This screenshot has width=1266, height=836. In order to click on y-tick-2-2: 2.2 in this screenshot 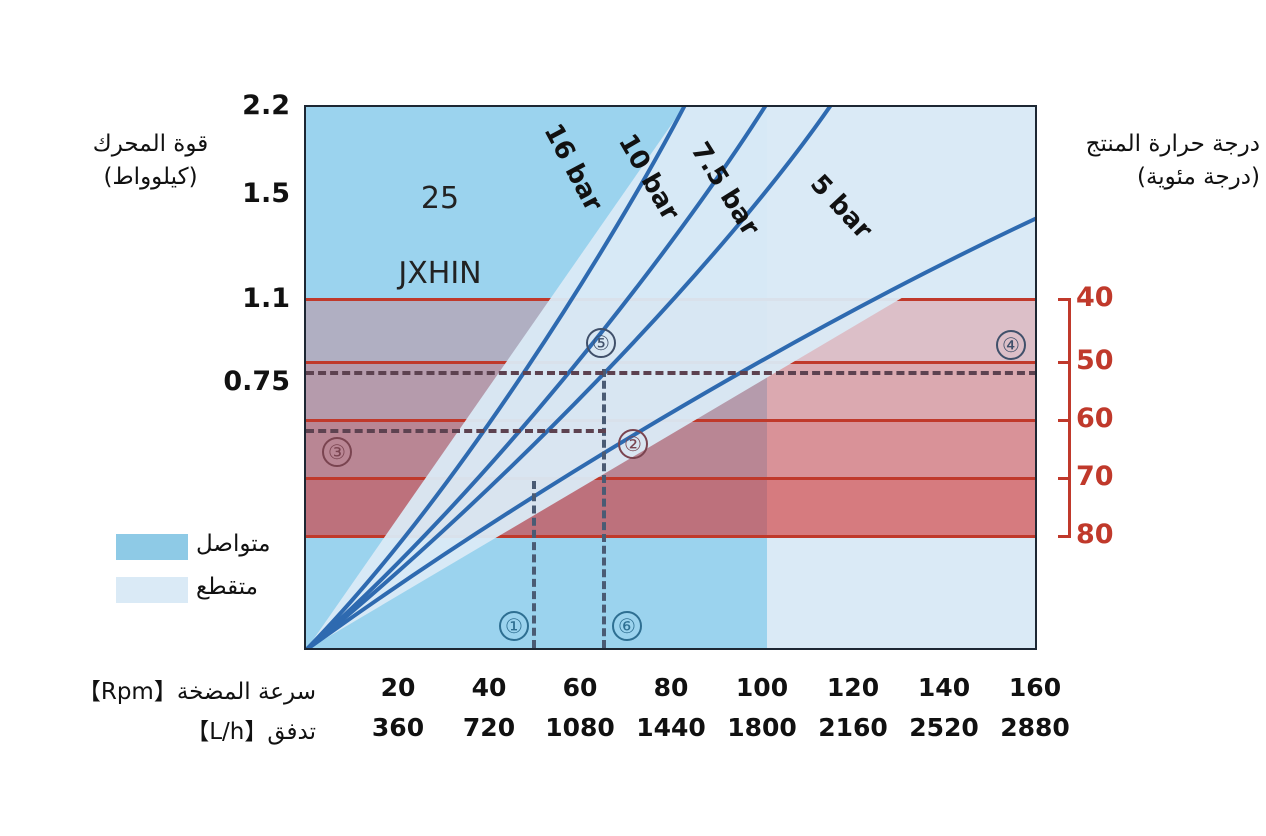, I will do `click(266, 105)`.